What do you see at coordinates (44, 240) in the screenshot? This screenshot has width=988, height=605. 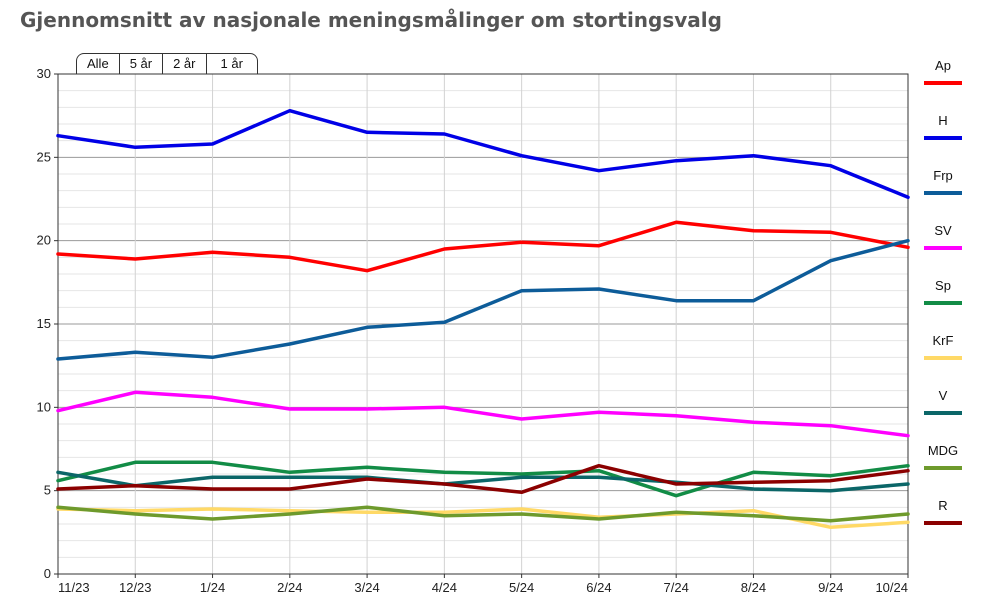 I see `y-tick-label: 20` at bounding box center [44, 240].